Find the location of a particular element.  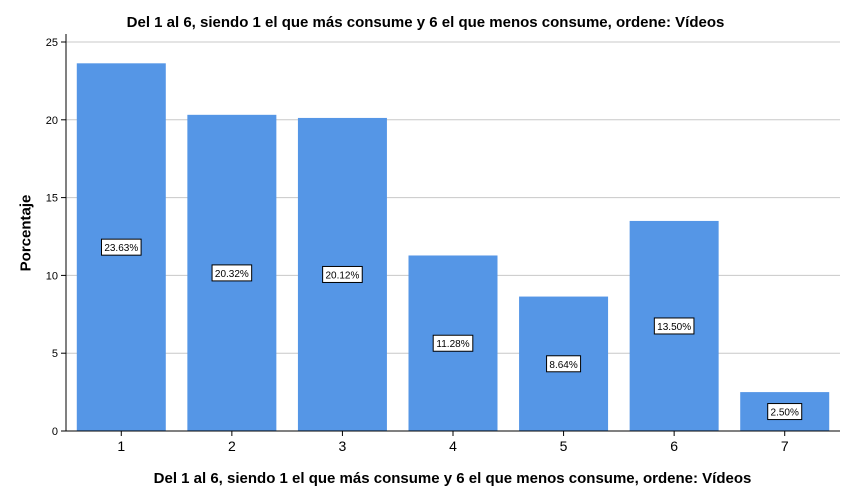

data-label: 20.12% is located at coordinates (342, 275).